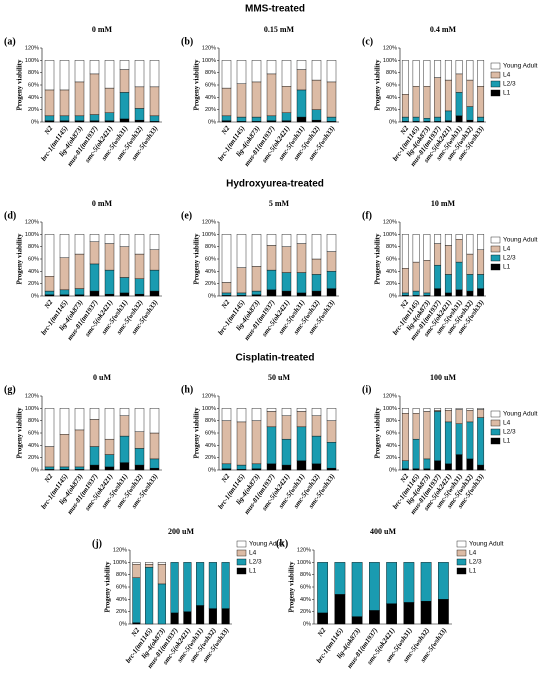 This screenshot has height=681, width=550. What do you see at coordinates (383, 531) in the screenshot?
I see `panel-title: 400 uM` at bounding box center [383, 531].